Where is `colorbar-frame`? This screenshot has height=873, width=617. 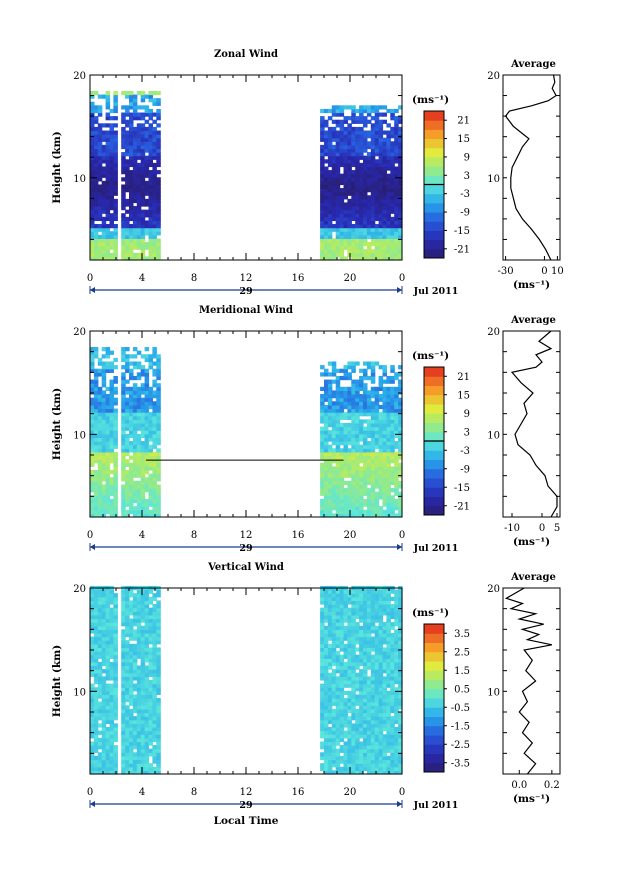 colorbar-frame is located at coordinates (434, 698).